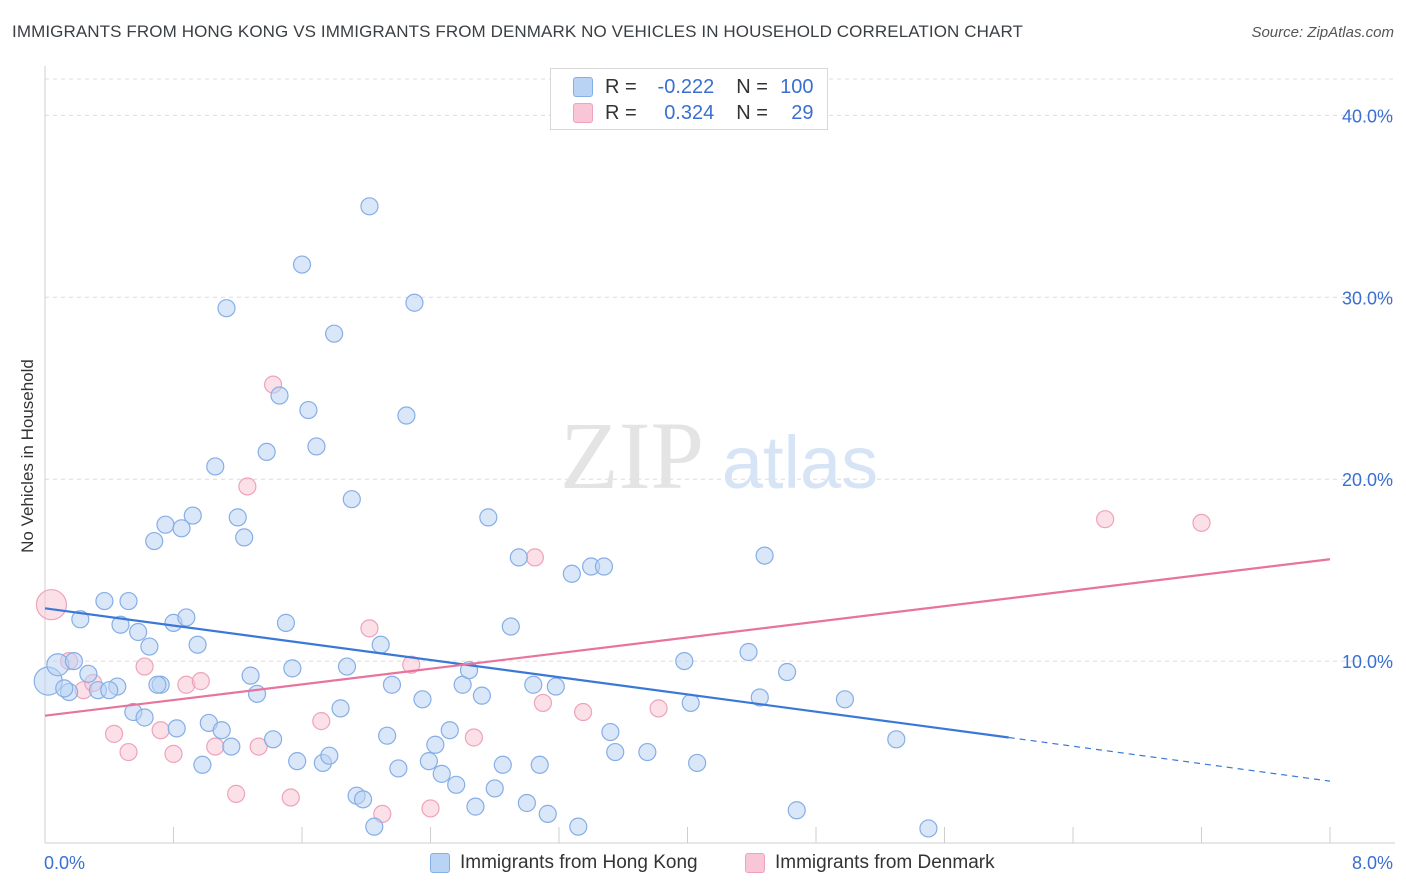 This screenshot has width=1406, height=892. I want to click on legend-n-value: 100, so click(797, 86).